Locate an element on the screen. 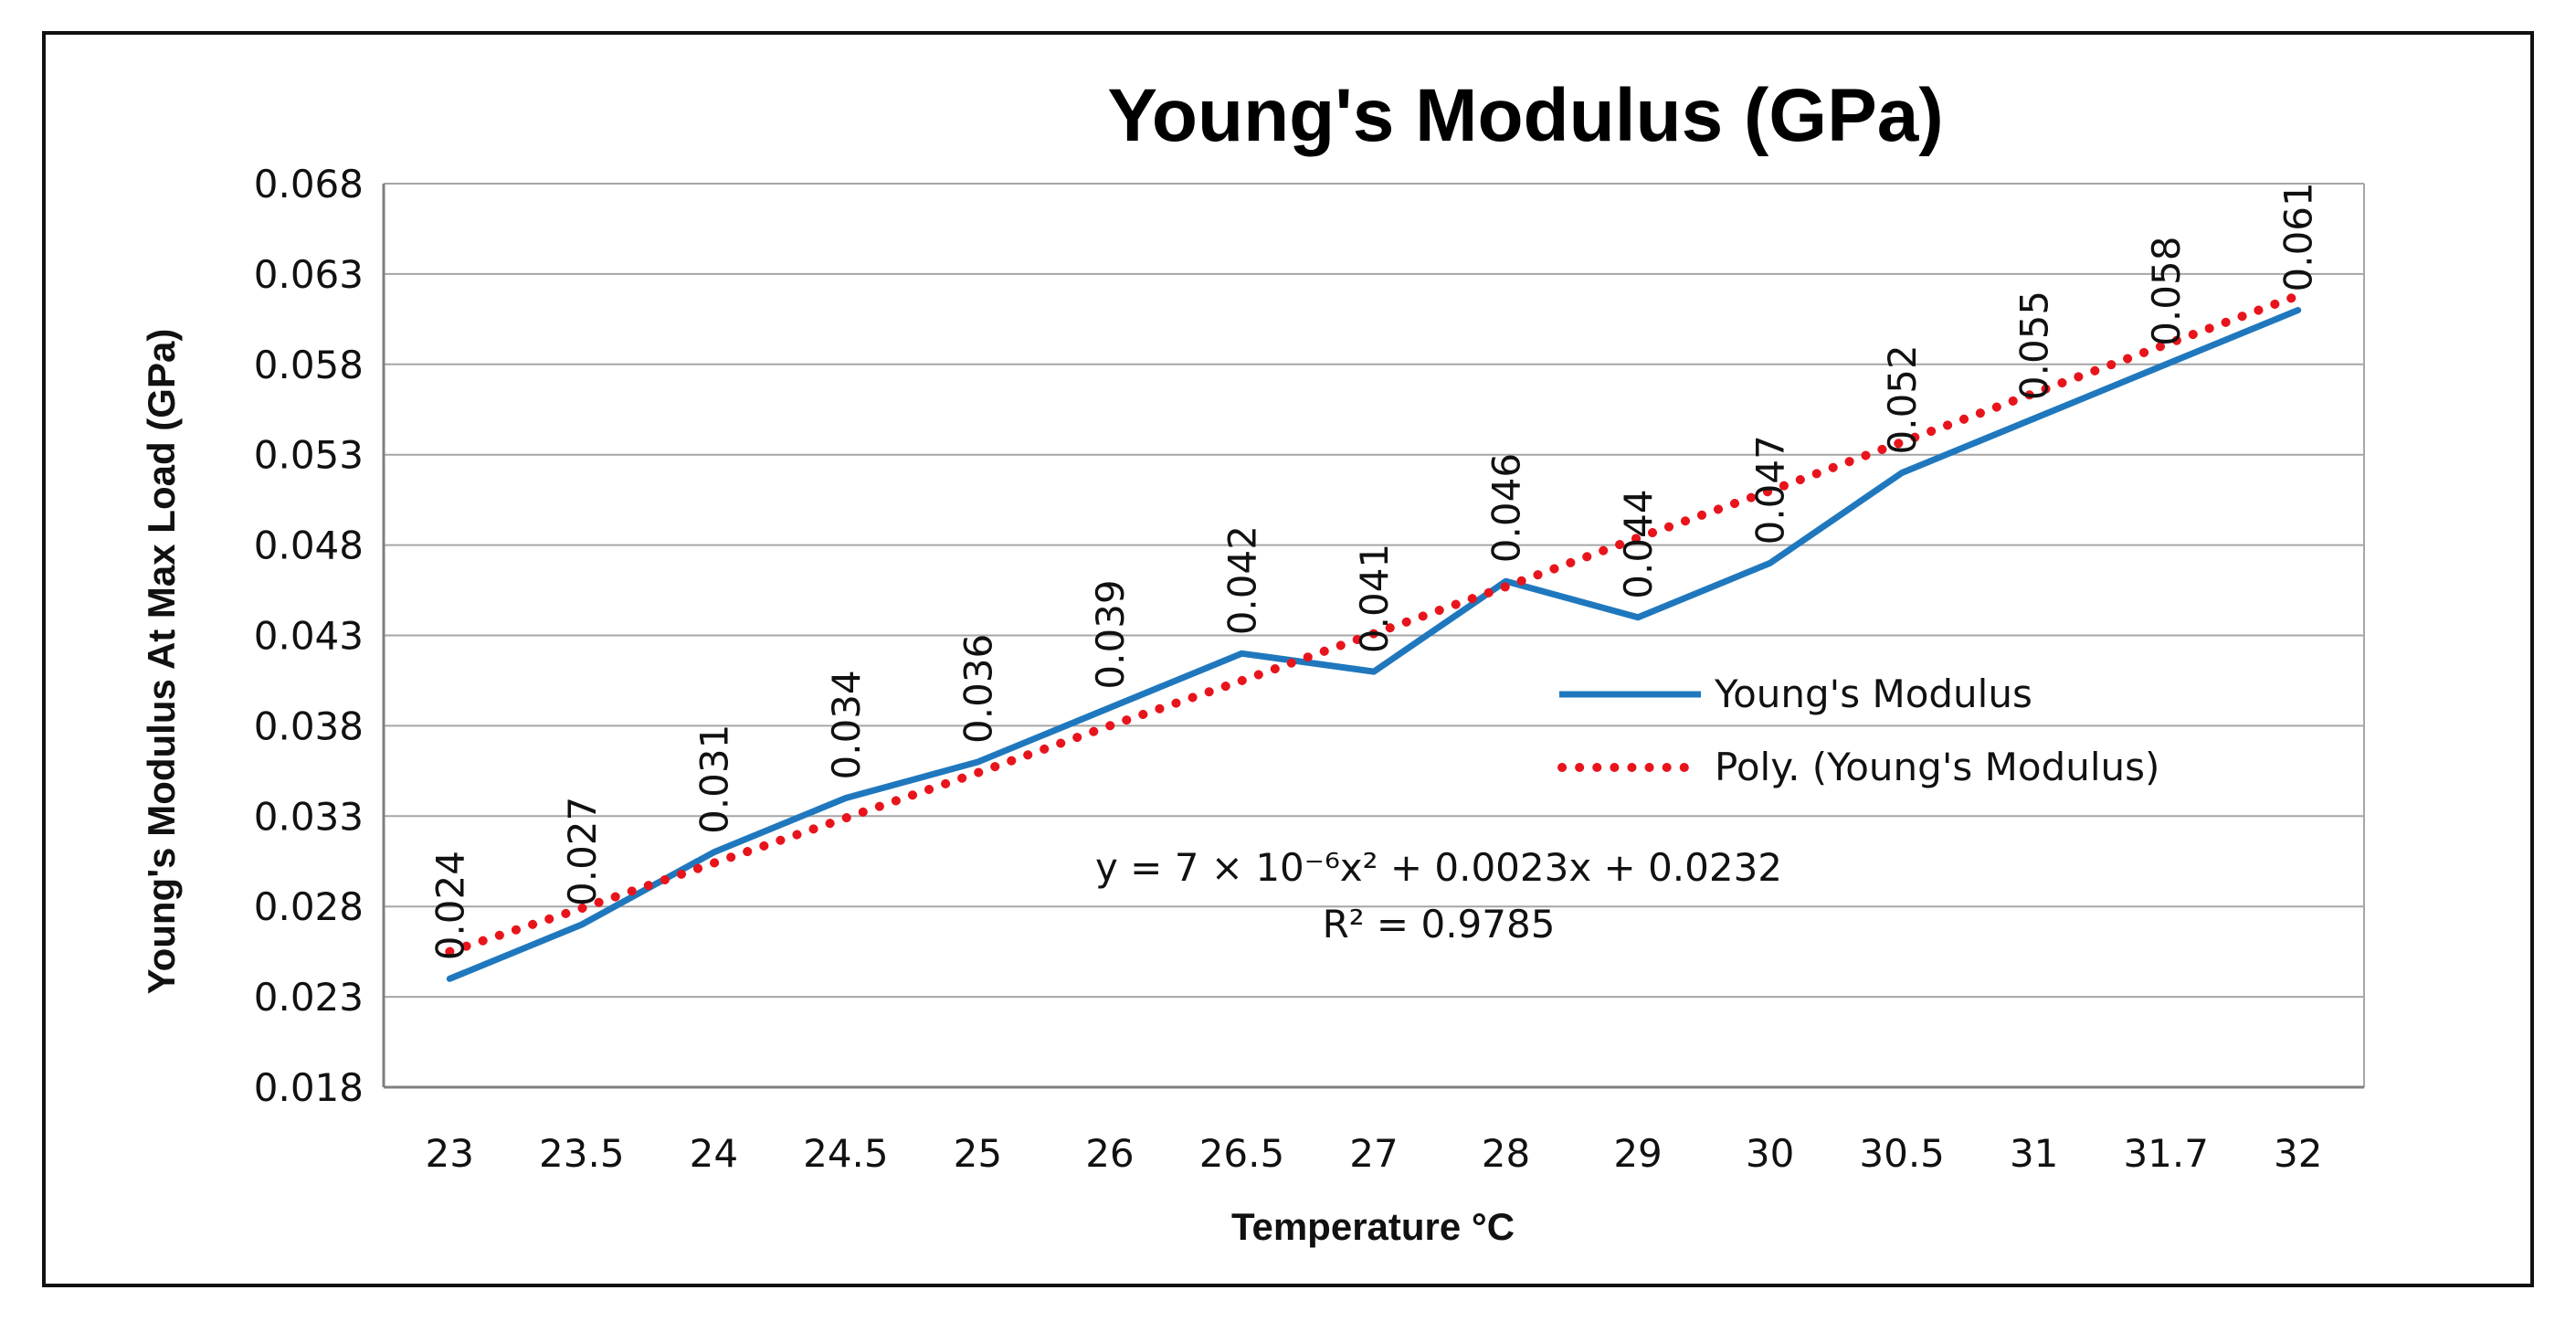 The width and height of the screenshot is (2576, 1322). x-tick-label: 24 is located at coordinates (714, 1153).